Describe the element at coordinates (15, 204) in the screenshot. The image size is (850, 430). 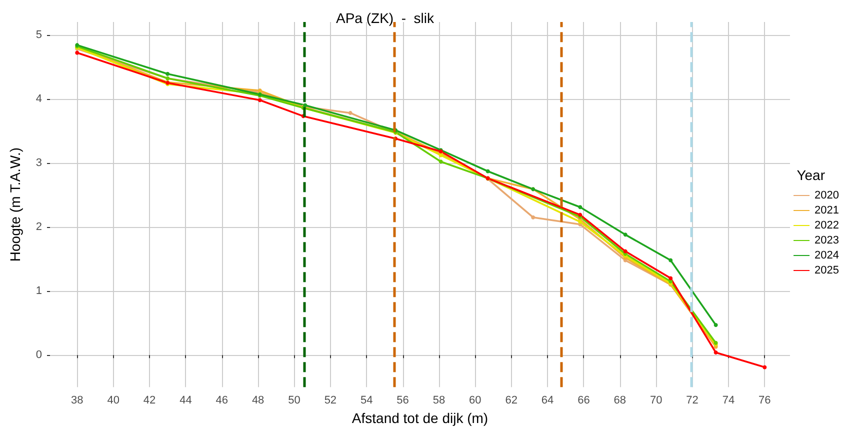
I see `y-axis-title: Hoogte (m T.A.W.)` at that location.